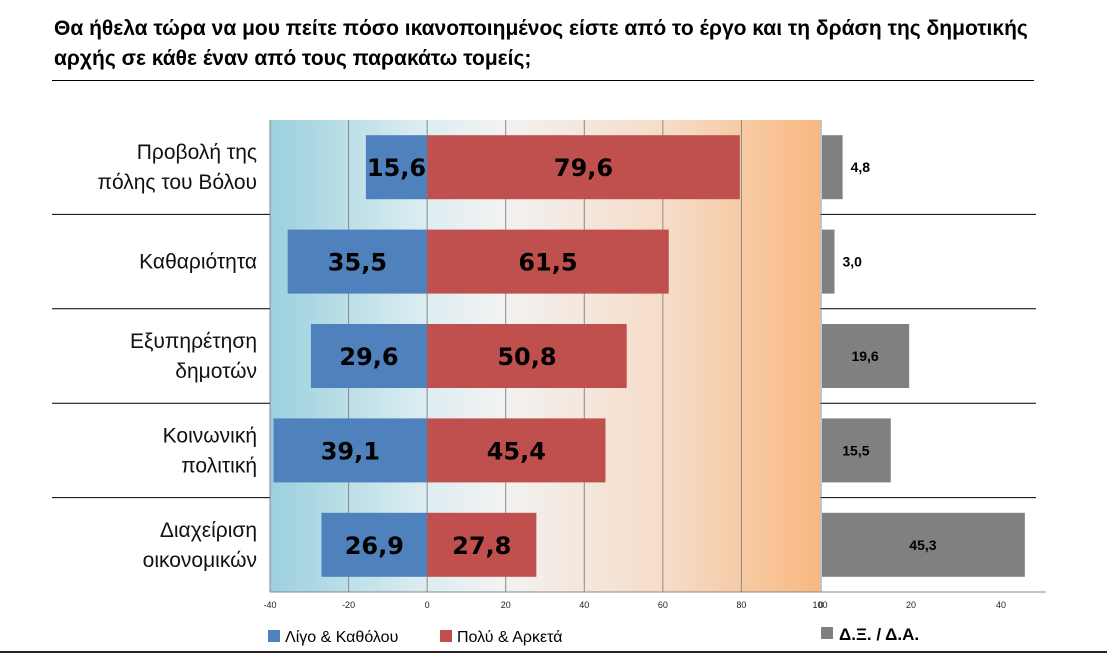 The width and height of the screenshot is (1107, 655). I want to click on data-label-ligo-katholou: 35,5, so click(357, 263).